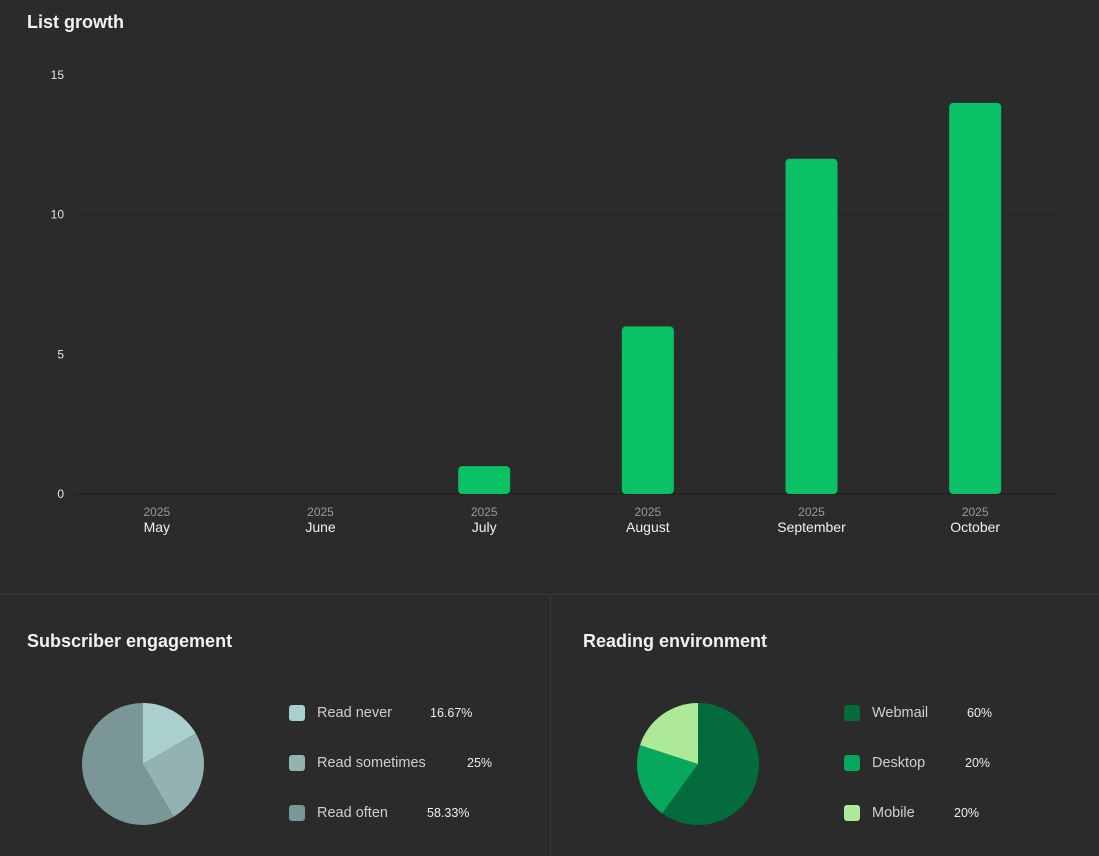 This screenshot has height=856, width=1099. I want to click on y-tick-label: 0, so click(60, 494).